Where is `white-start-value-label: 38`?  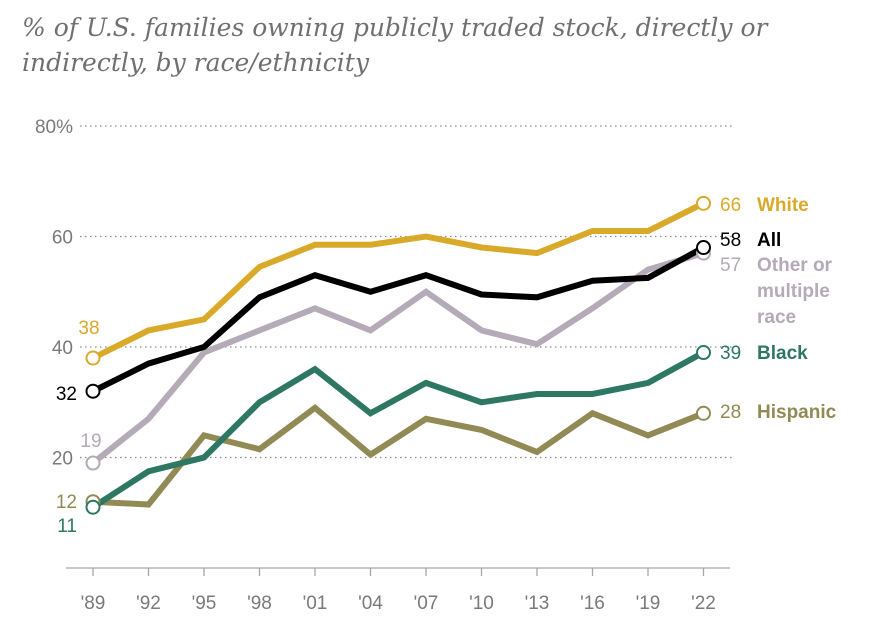 white-start-value-label: 38 is located at coordinates (88, 328).